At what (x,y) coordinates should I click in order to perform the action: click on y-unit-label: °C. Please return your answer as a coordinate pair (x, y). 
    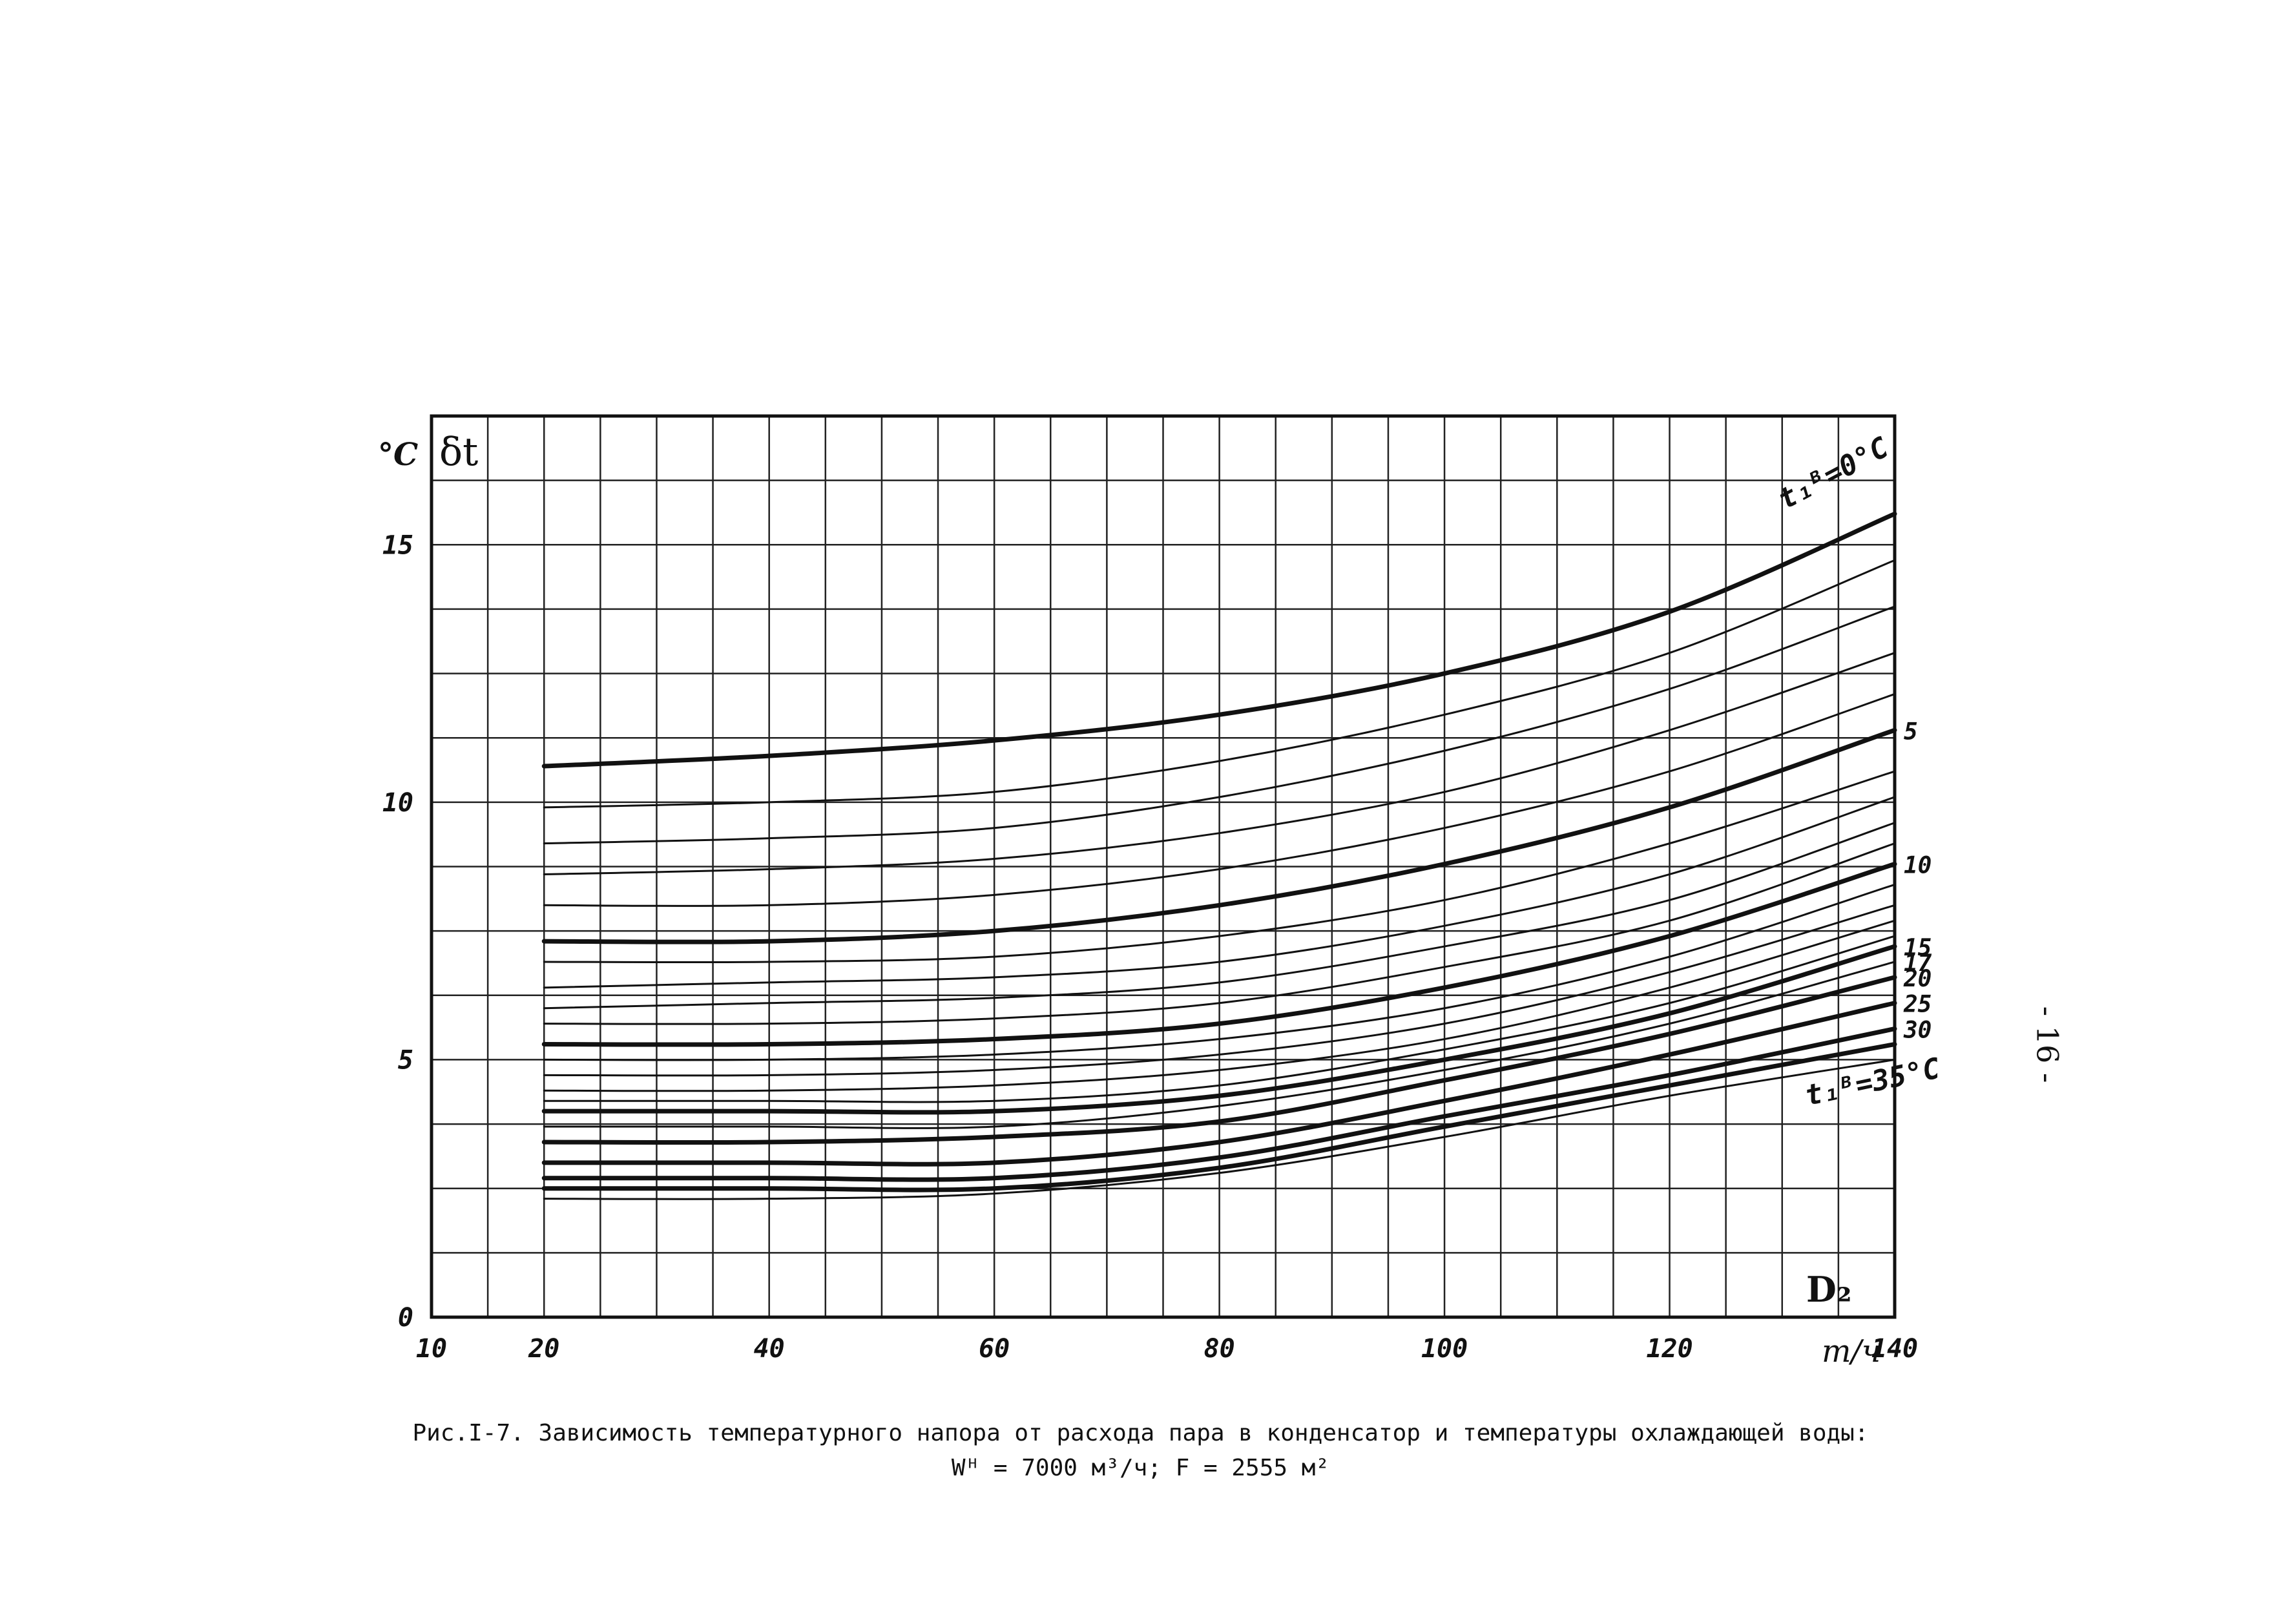
    Looking at the image, I should click on (398, 455).